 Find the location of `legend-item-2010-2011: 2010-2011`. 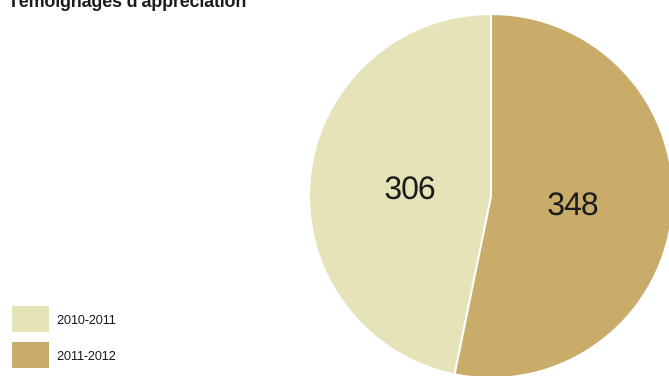

legend-item-2010-2011: 2010-2011 is located at coordinates (64, 319).